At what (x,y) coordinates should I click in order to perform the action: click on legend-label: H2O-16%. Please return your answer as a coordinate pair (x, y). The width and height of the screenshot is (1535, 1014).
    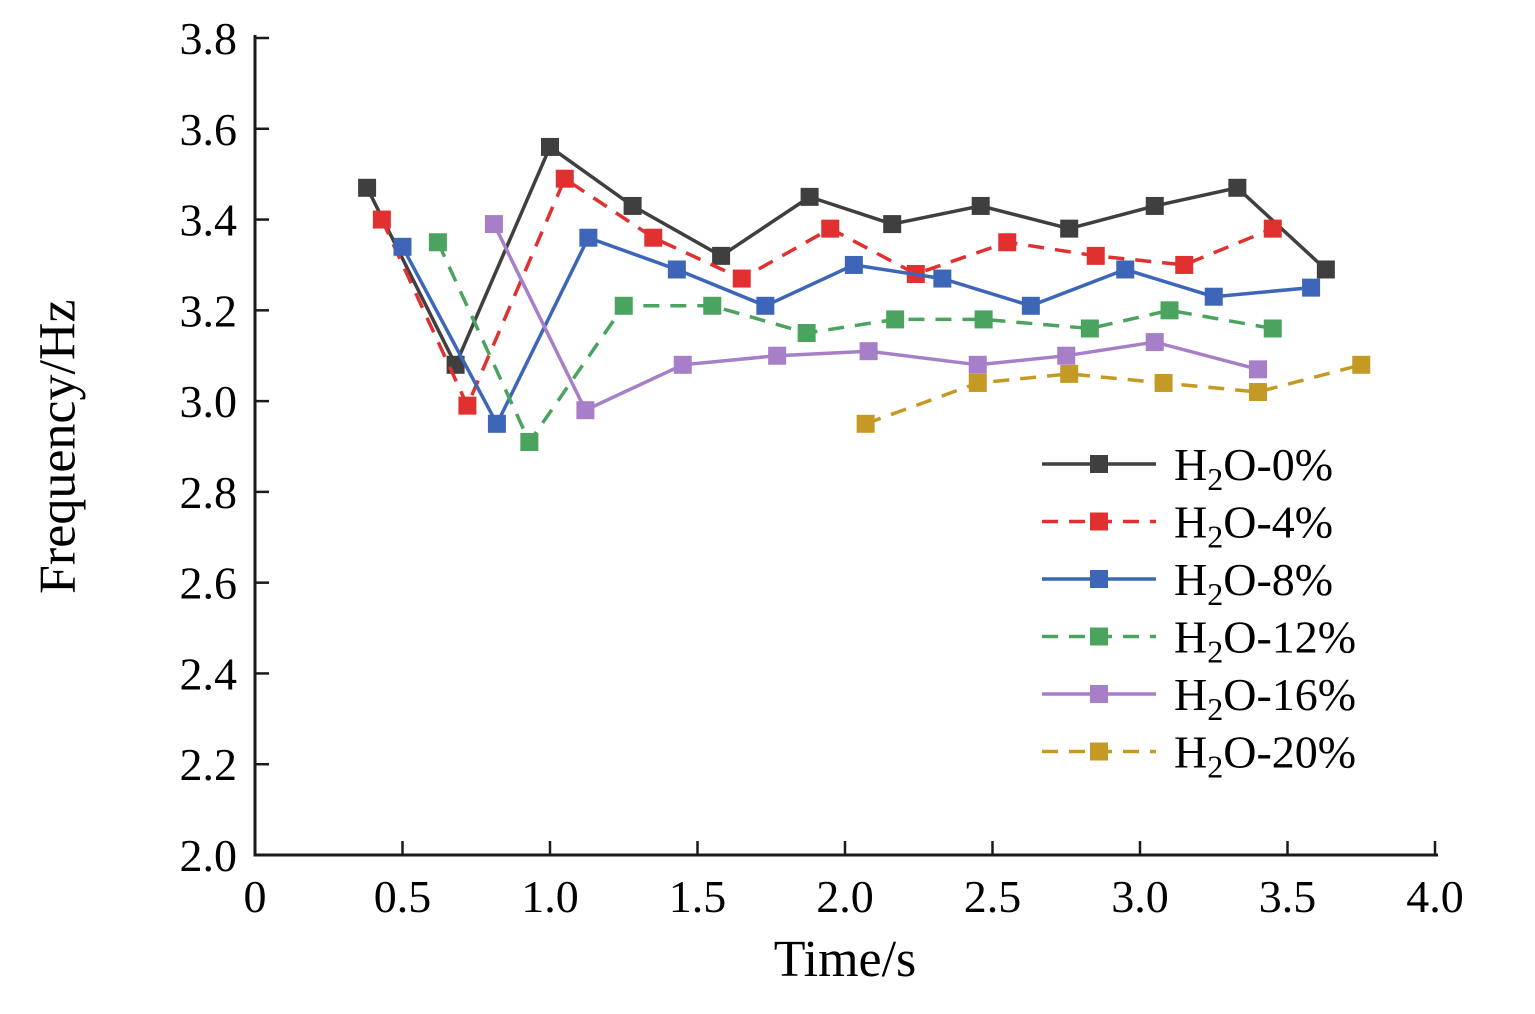
    Looking at the image, I should click on (1265, 698).